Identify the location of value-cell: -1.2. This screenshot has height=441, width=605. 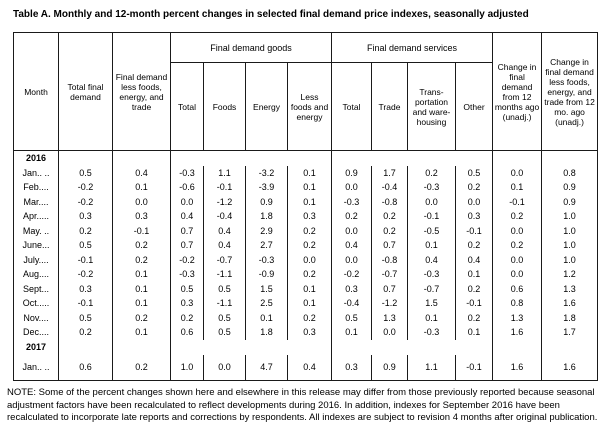
(389, 303).